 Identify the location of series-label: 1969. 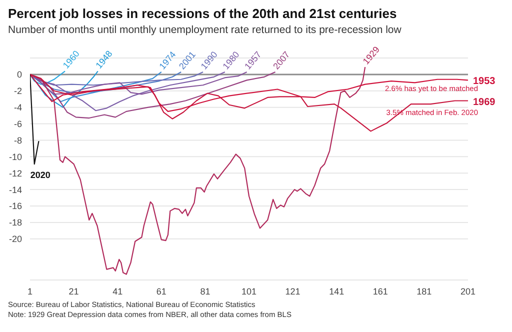
(484, 102).